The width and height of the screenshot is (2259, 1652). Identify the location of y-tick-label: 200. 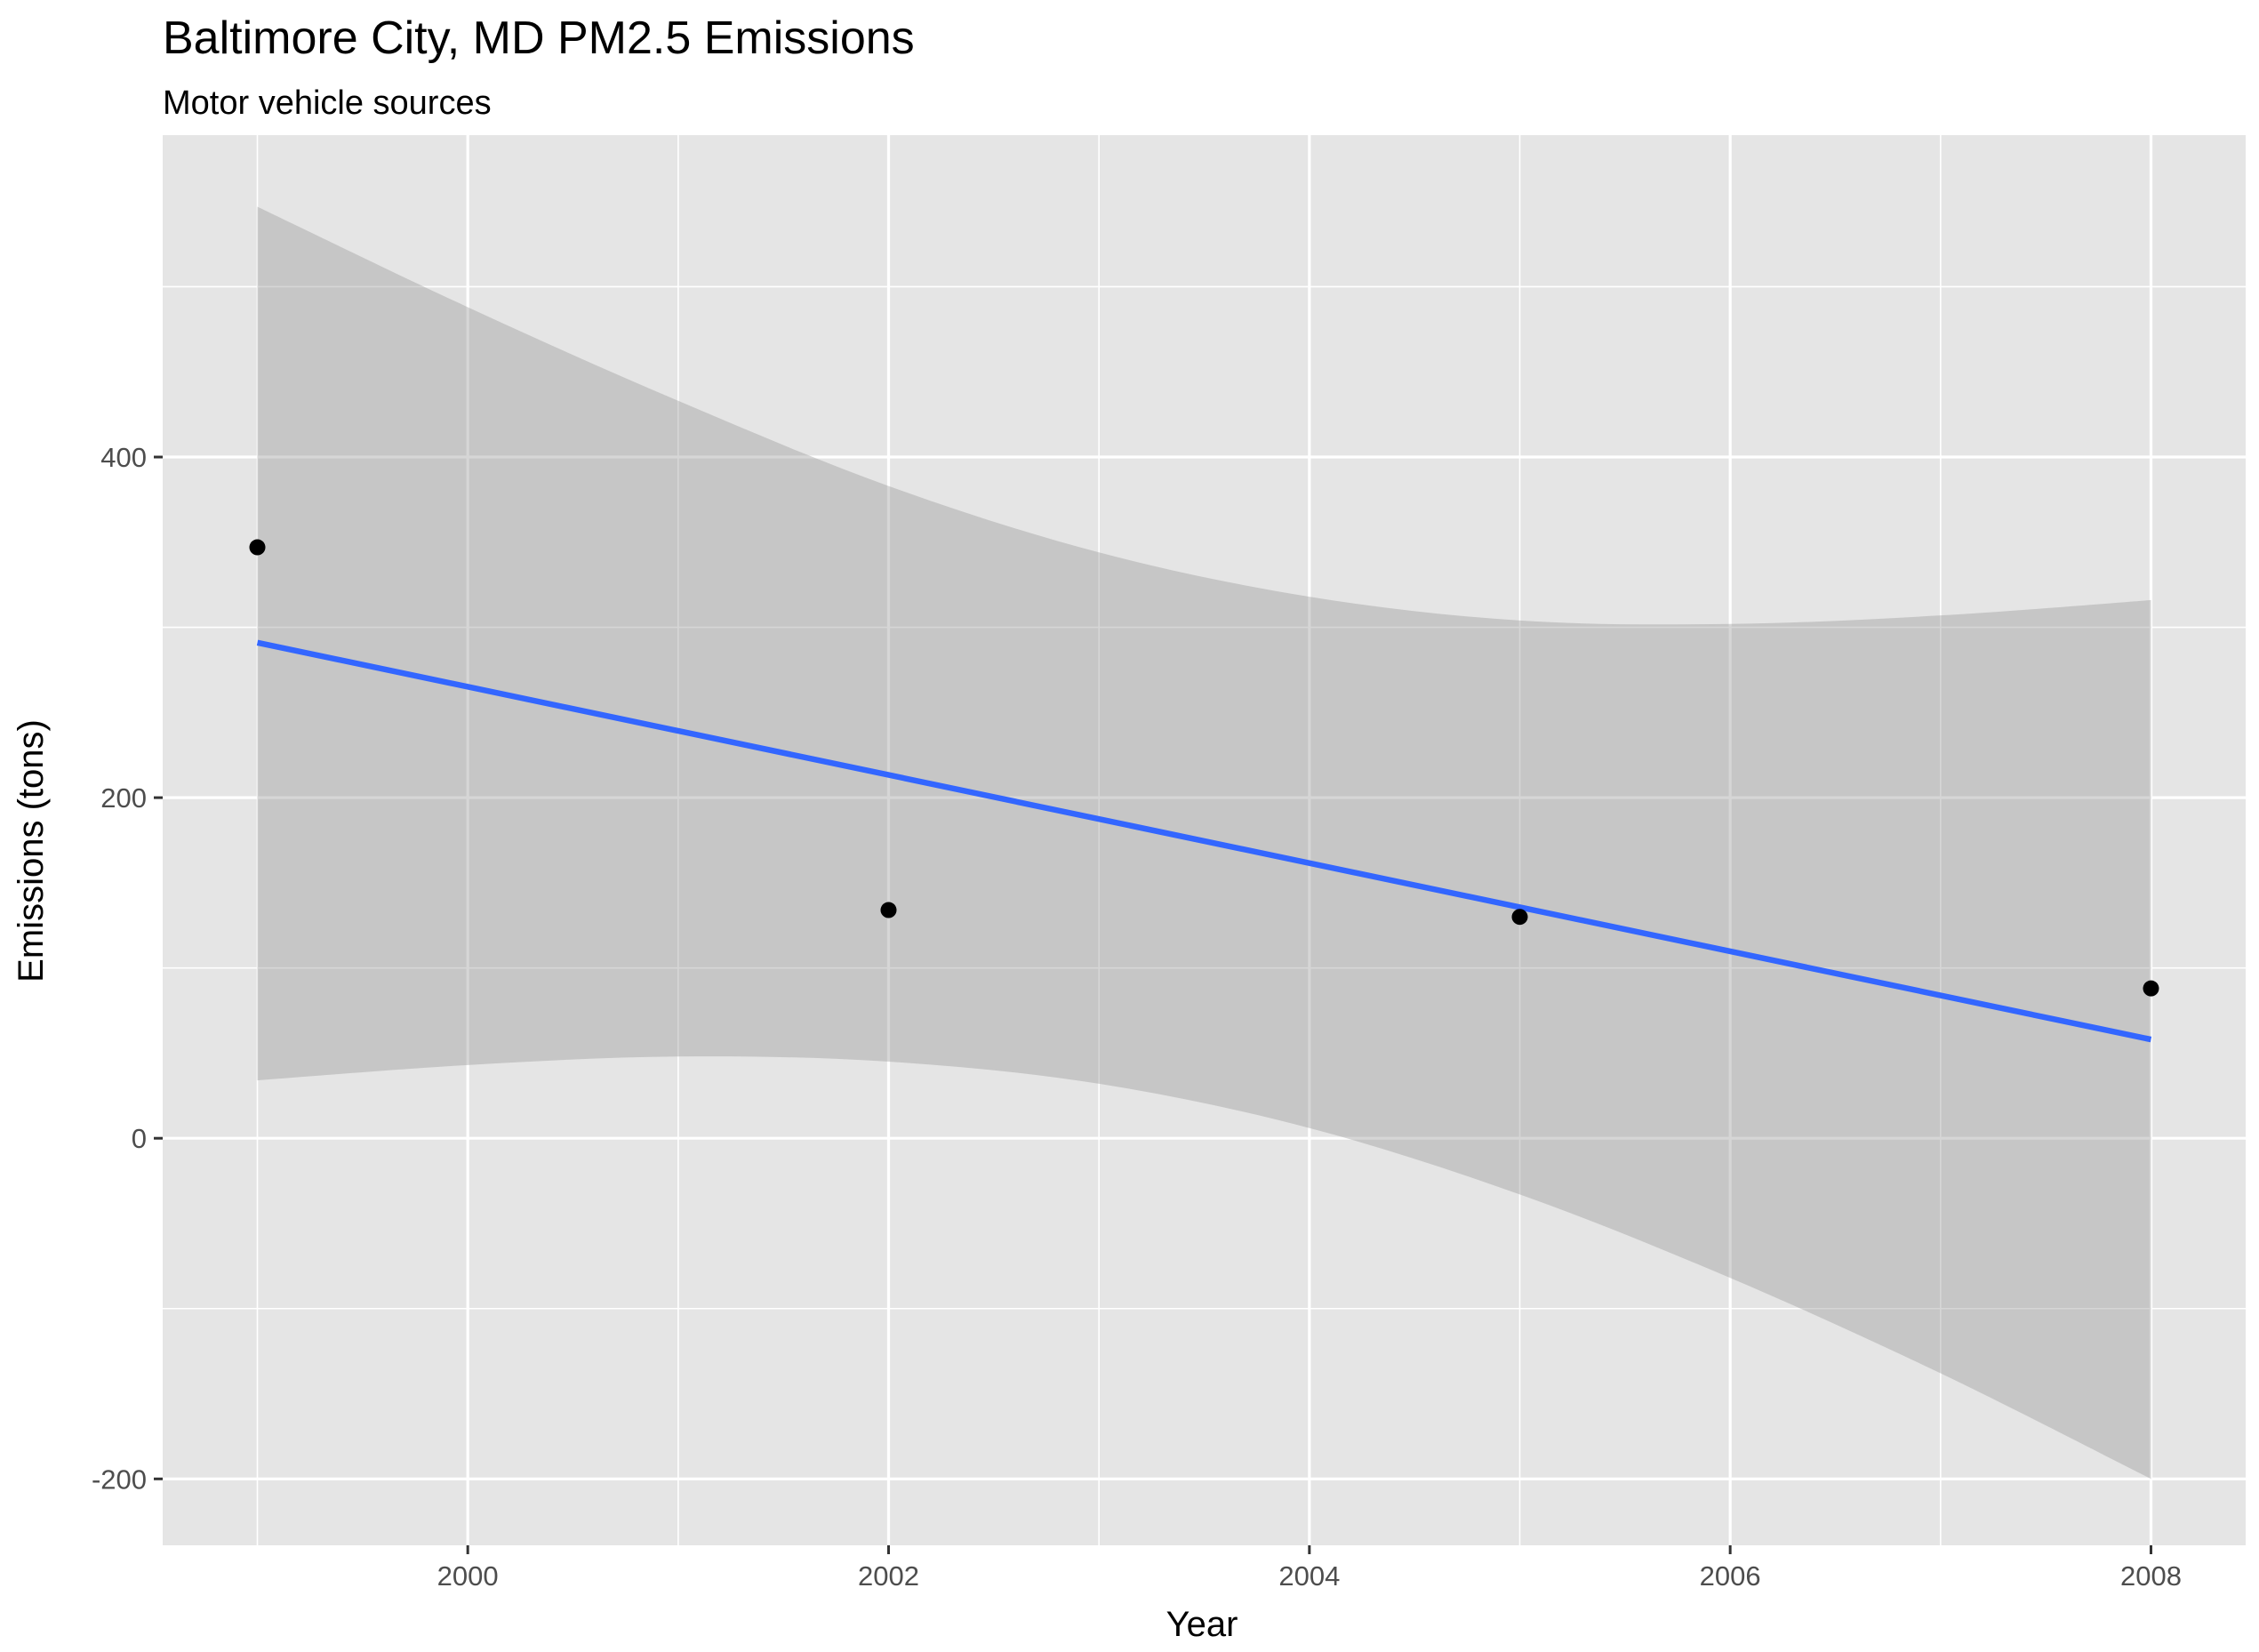
(123, 798).